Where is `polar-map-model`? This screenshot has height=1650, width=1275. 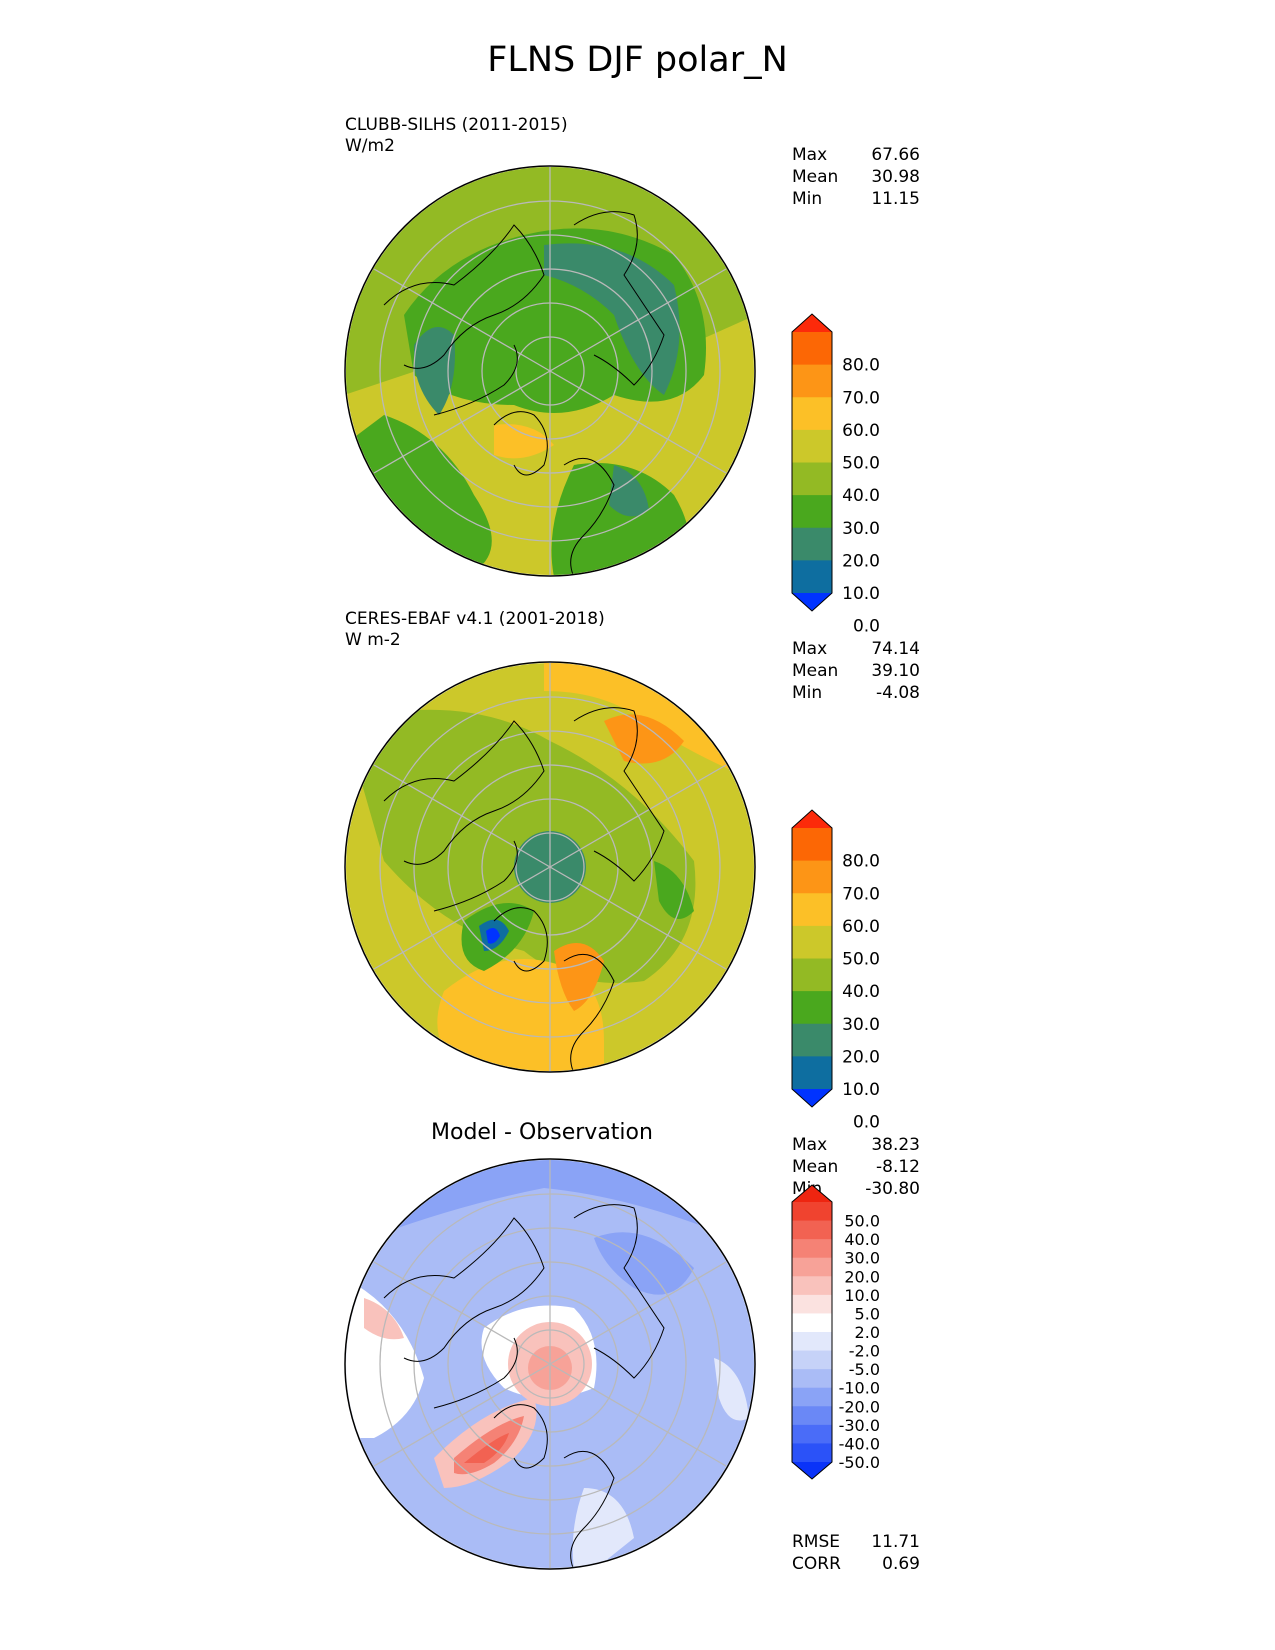
polar-map-model is located at coordinates (550, 371).